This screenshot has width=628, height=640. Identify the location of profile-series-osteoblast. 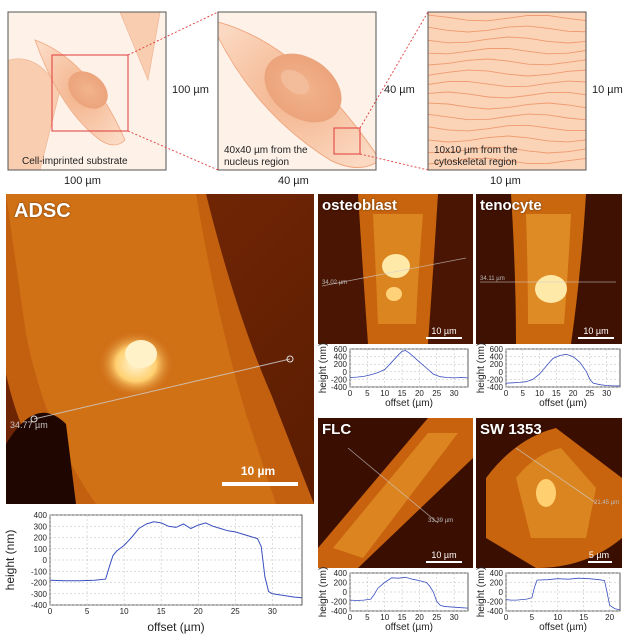
(409, 364).